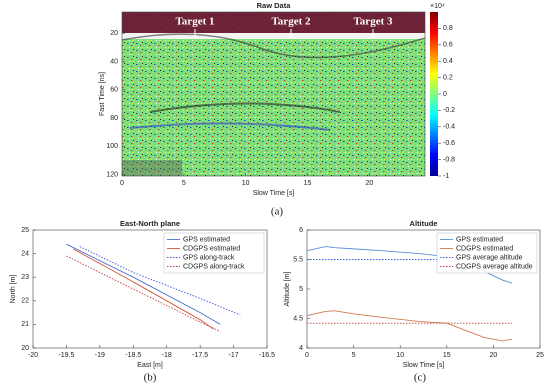 Image resolution: width=550 pixels, height=387 pixels. What do you see at coordinates (194, 22) in the screenshot?
I see `annotation: Target 1` at bounding box center [194, 22].